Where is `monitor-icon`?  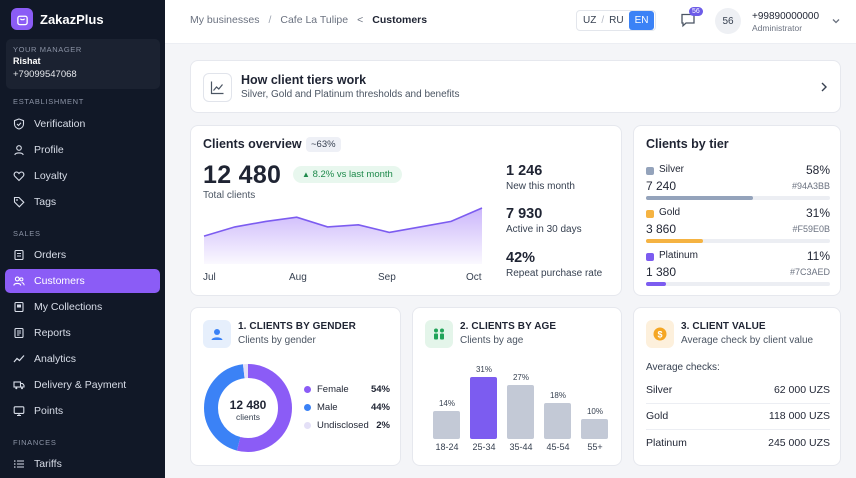
monitor-icon is located at coordinates (19, 411).